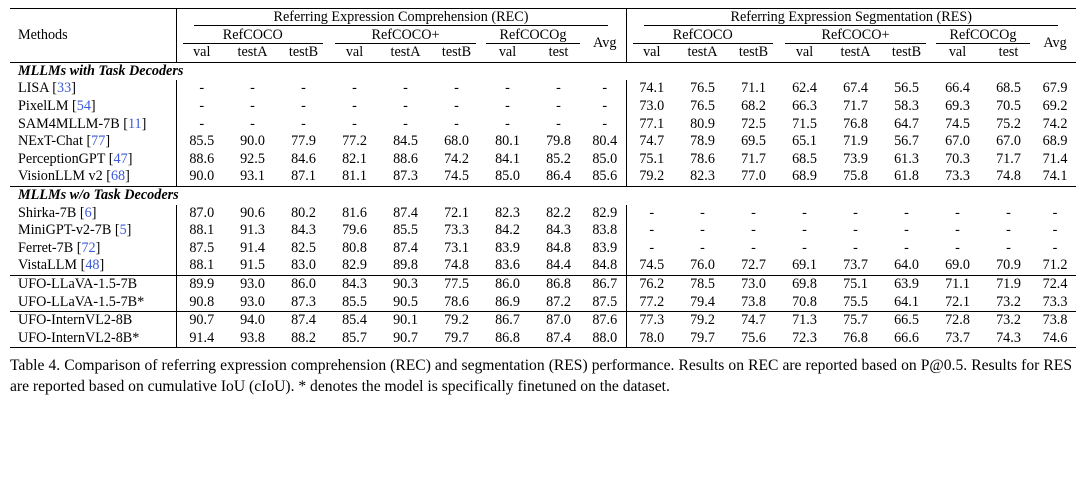 This screenshot has width=1080, height=479. Describe the element at coordinates (456, 230) in the screenshot. I see `rec-value: 73.3` at that location.